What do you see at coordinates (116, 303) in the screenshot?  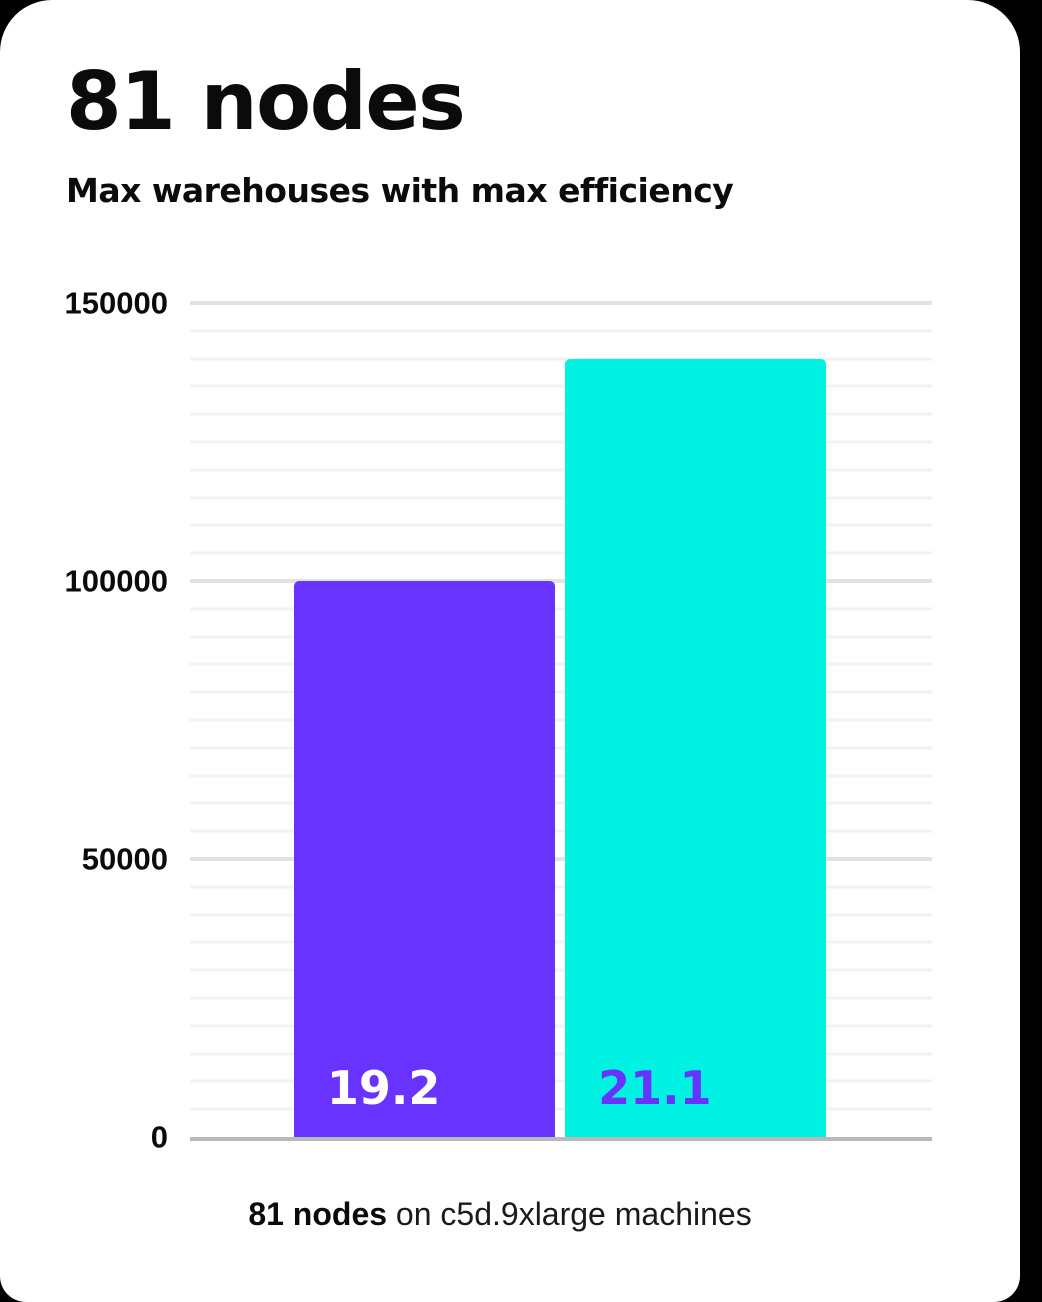 I see `y-tick-label-150000: 150000` at bounding box center [116, 303].